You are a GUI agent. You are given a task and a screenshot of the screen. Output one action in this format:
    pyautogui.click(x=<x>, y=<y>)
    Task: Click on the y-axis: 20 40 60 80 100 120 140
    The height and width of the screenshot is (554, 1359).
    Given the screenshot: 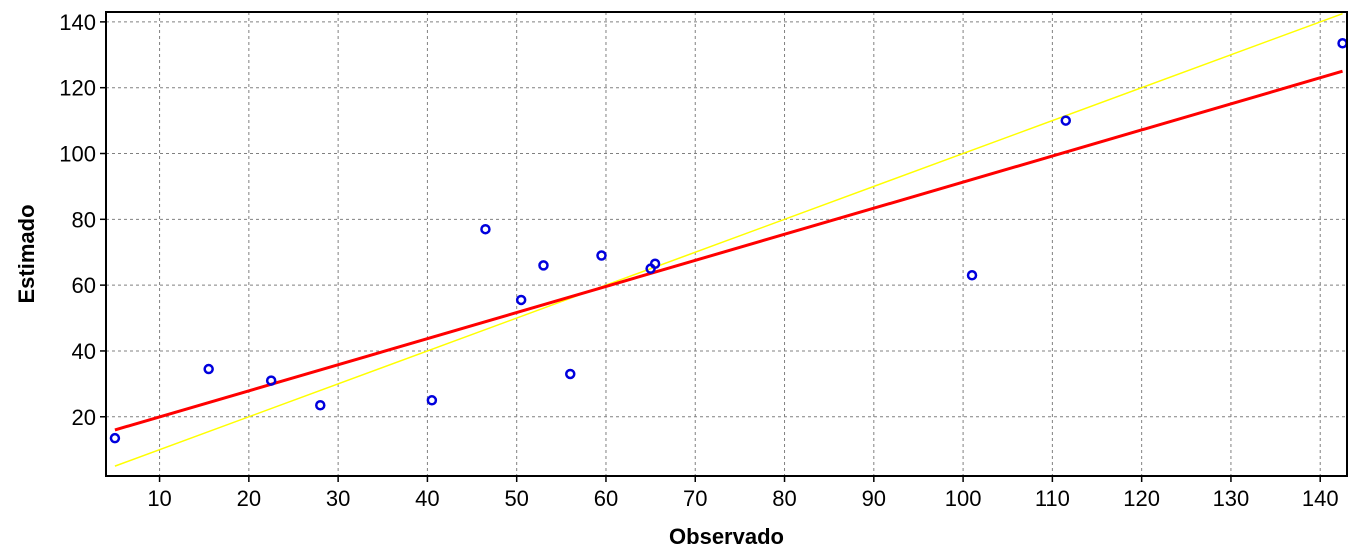 What is the action you would take?
    pyautogui.click(x=82, y=220)
    